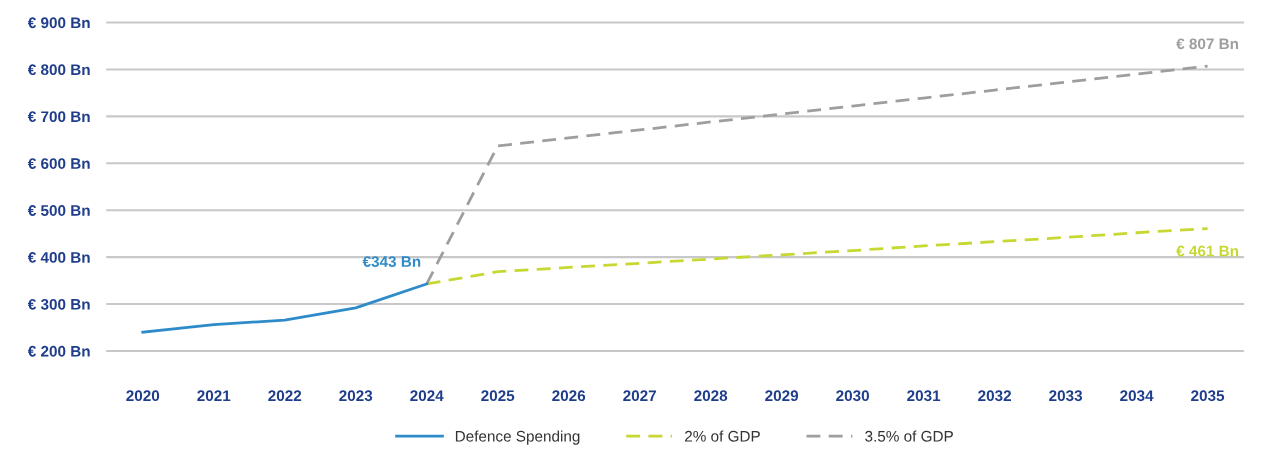 Image resolution: width=1262 pixels, height=450 pixels. I want to click on annotation: €343 Bn, so click(391, 261).